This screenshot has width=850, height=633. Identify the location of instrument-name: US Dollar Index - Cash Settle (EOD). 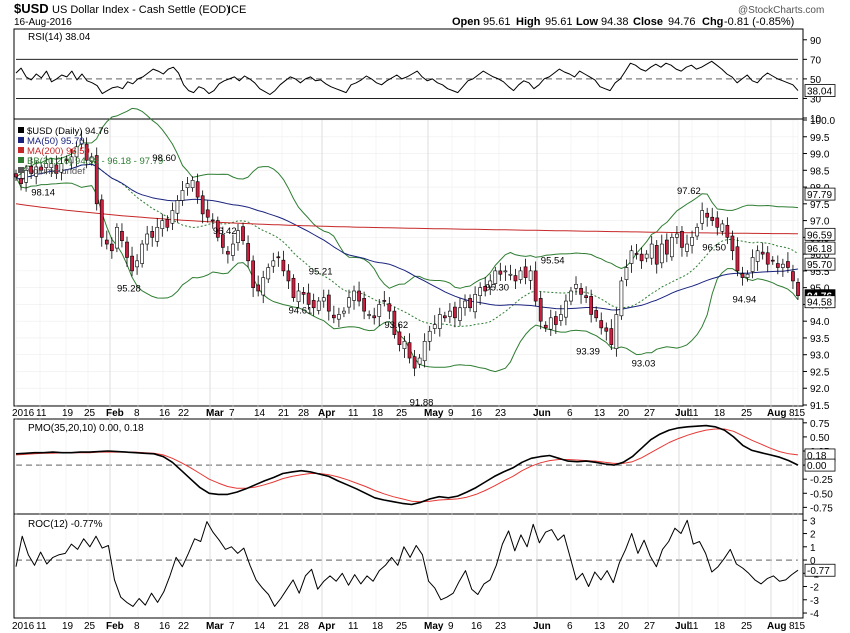
(141, 10).